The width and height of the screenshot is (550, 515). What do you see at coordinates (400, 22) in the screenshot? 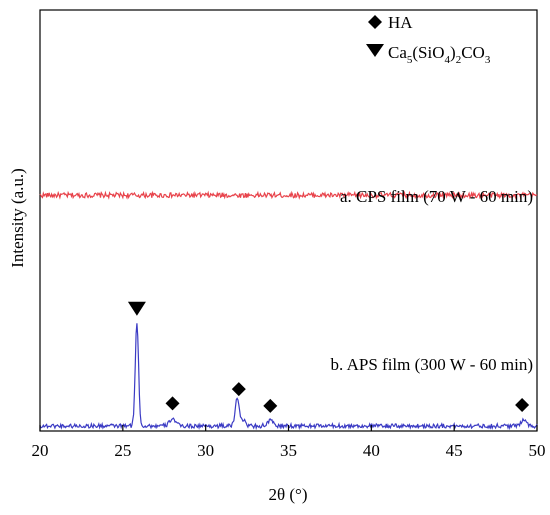
I see `legend-label-ha: HA` at bounding box center [400, 22].